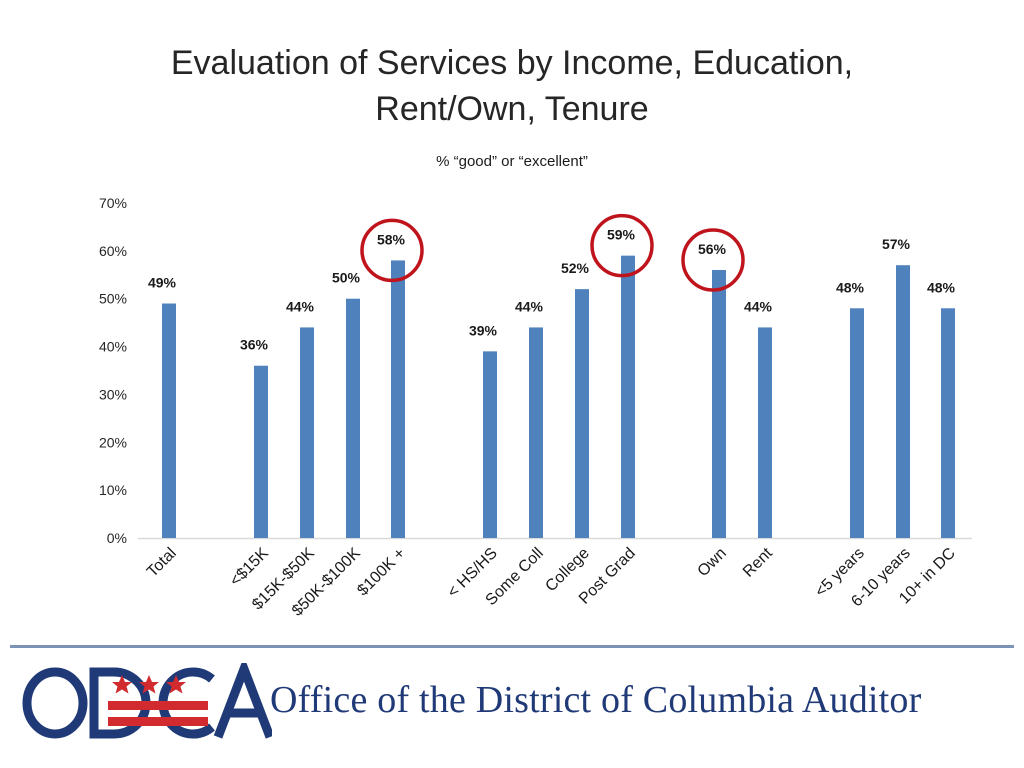 The image size is (1024, 768). What do you see at coordinates (896, 244) in the screenshot?
I see `data-label: 57%` at bounding box center [896, 244].